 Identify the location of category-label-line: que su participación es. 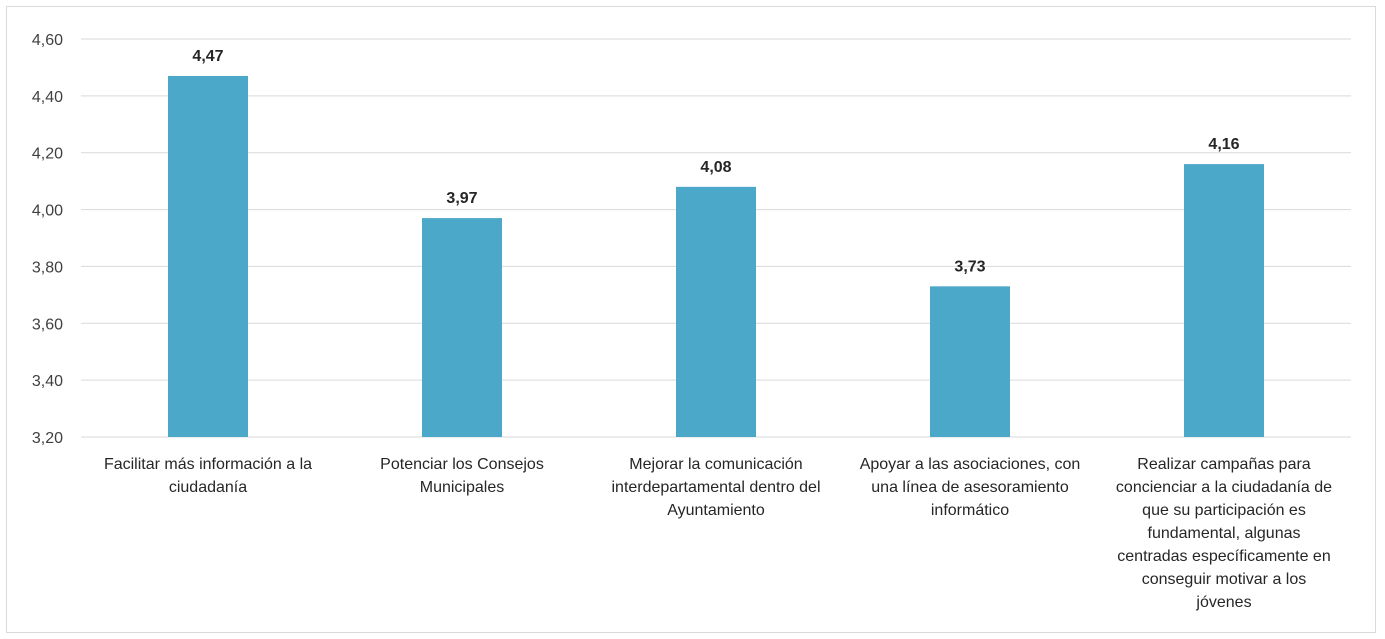
(1224, 510).